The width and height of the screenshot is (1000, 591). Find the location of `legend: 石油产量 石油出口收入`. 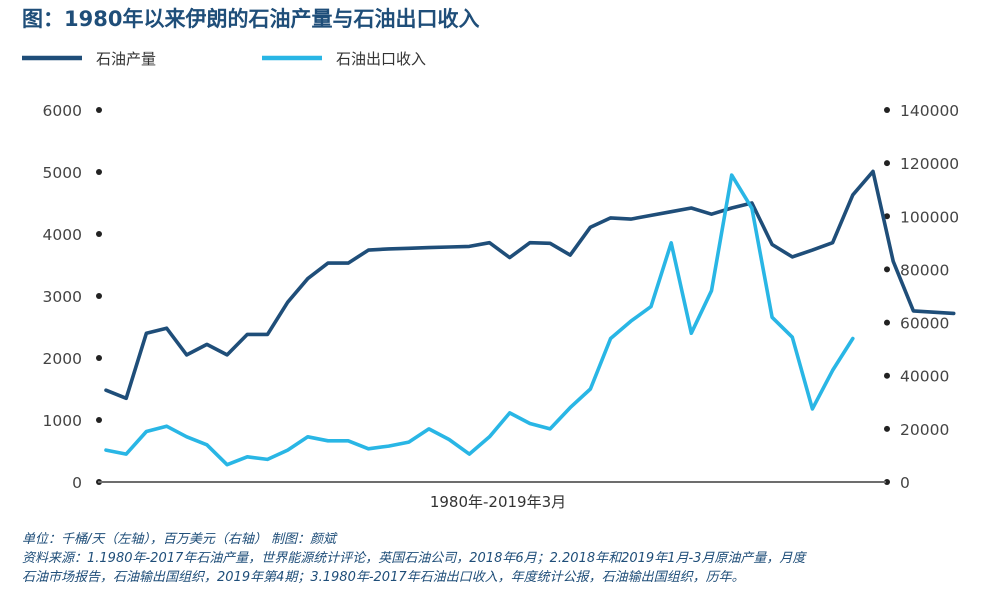

legend: 石油产量 石油出口收入 is located at coordinates (224, 59).